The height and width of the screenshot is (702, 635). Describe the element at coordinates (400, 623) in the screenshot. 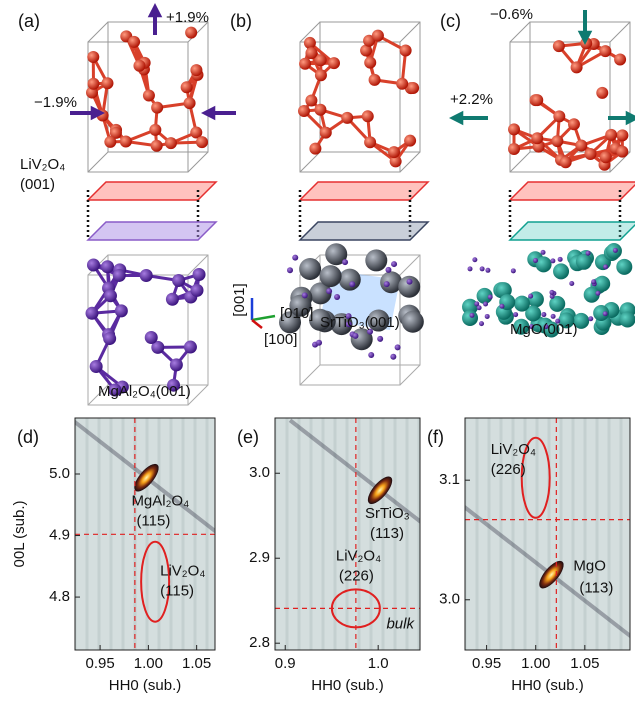

I see `ref-label: bulk` at that location.